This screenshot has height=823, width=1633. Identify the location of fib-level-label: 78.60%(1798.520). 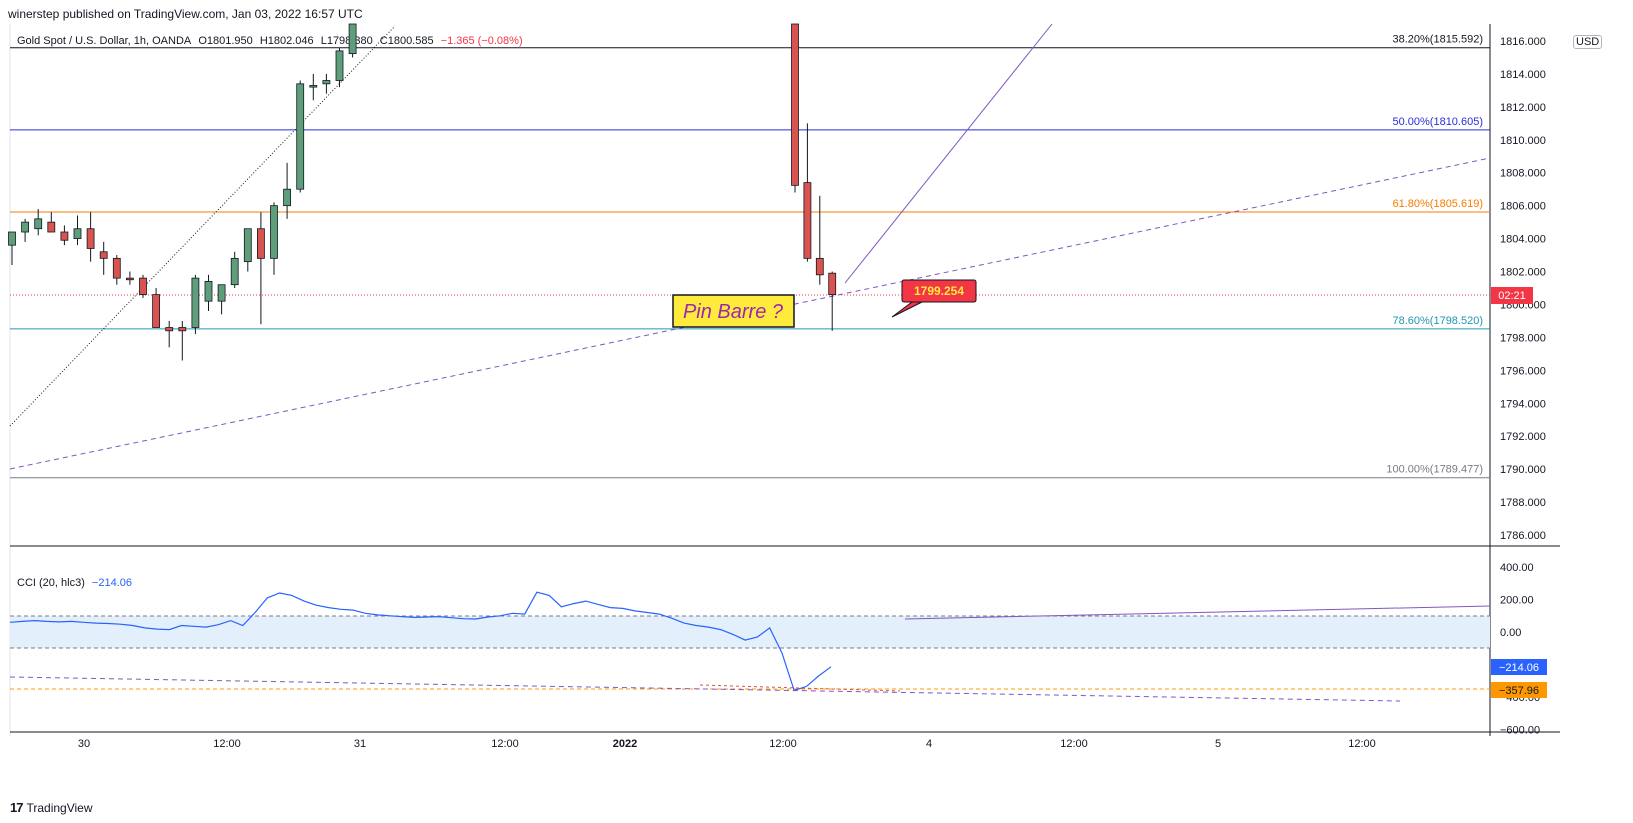
(1437, 321).